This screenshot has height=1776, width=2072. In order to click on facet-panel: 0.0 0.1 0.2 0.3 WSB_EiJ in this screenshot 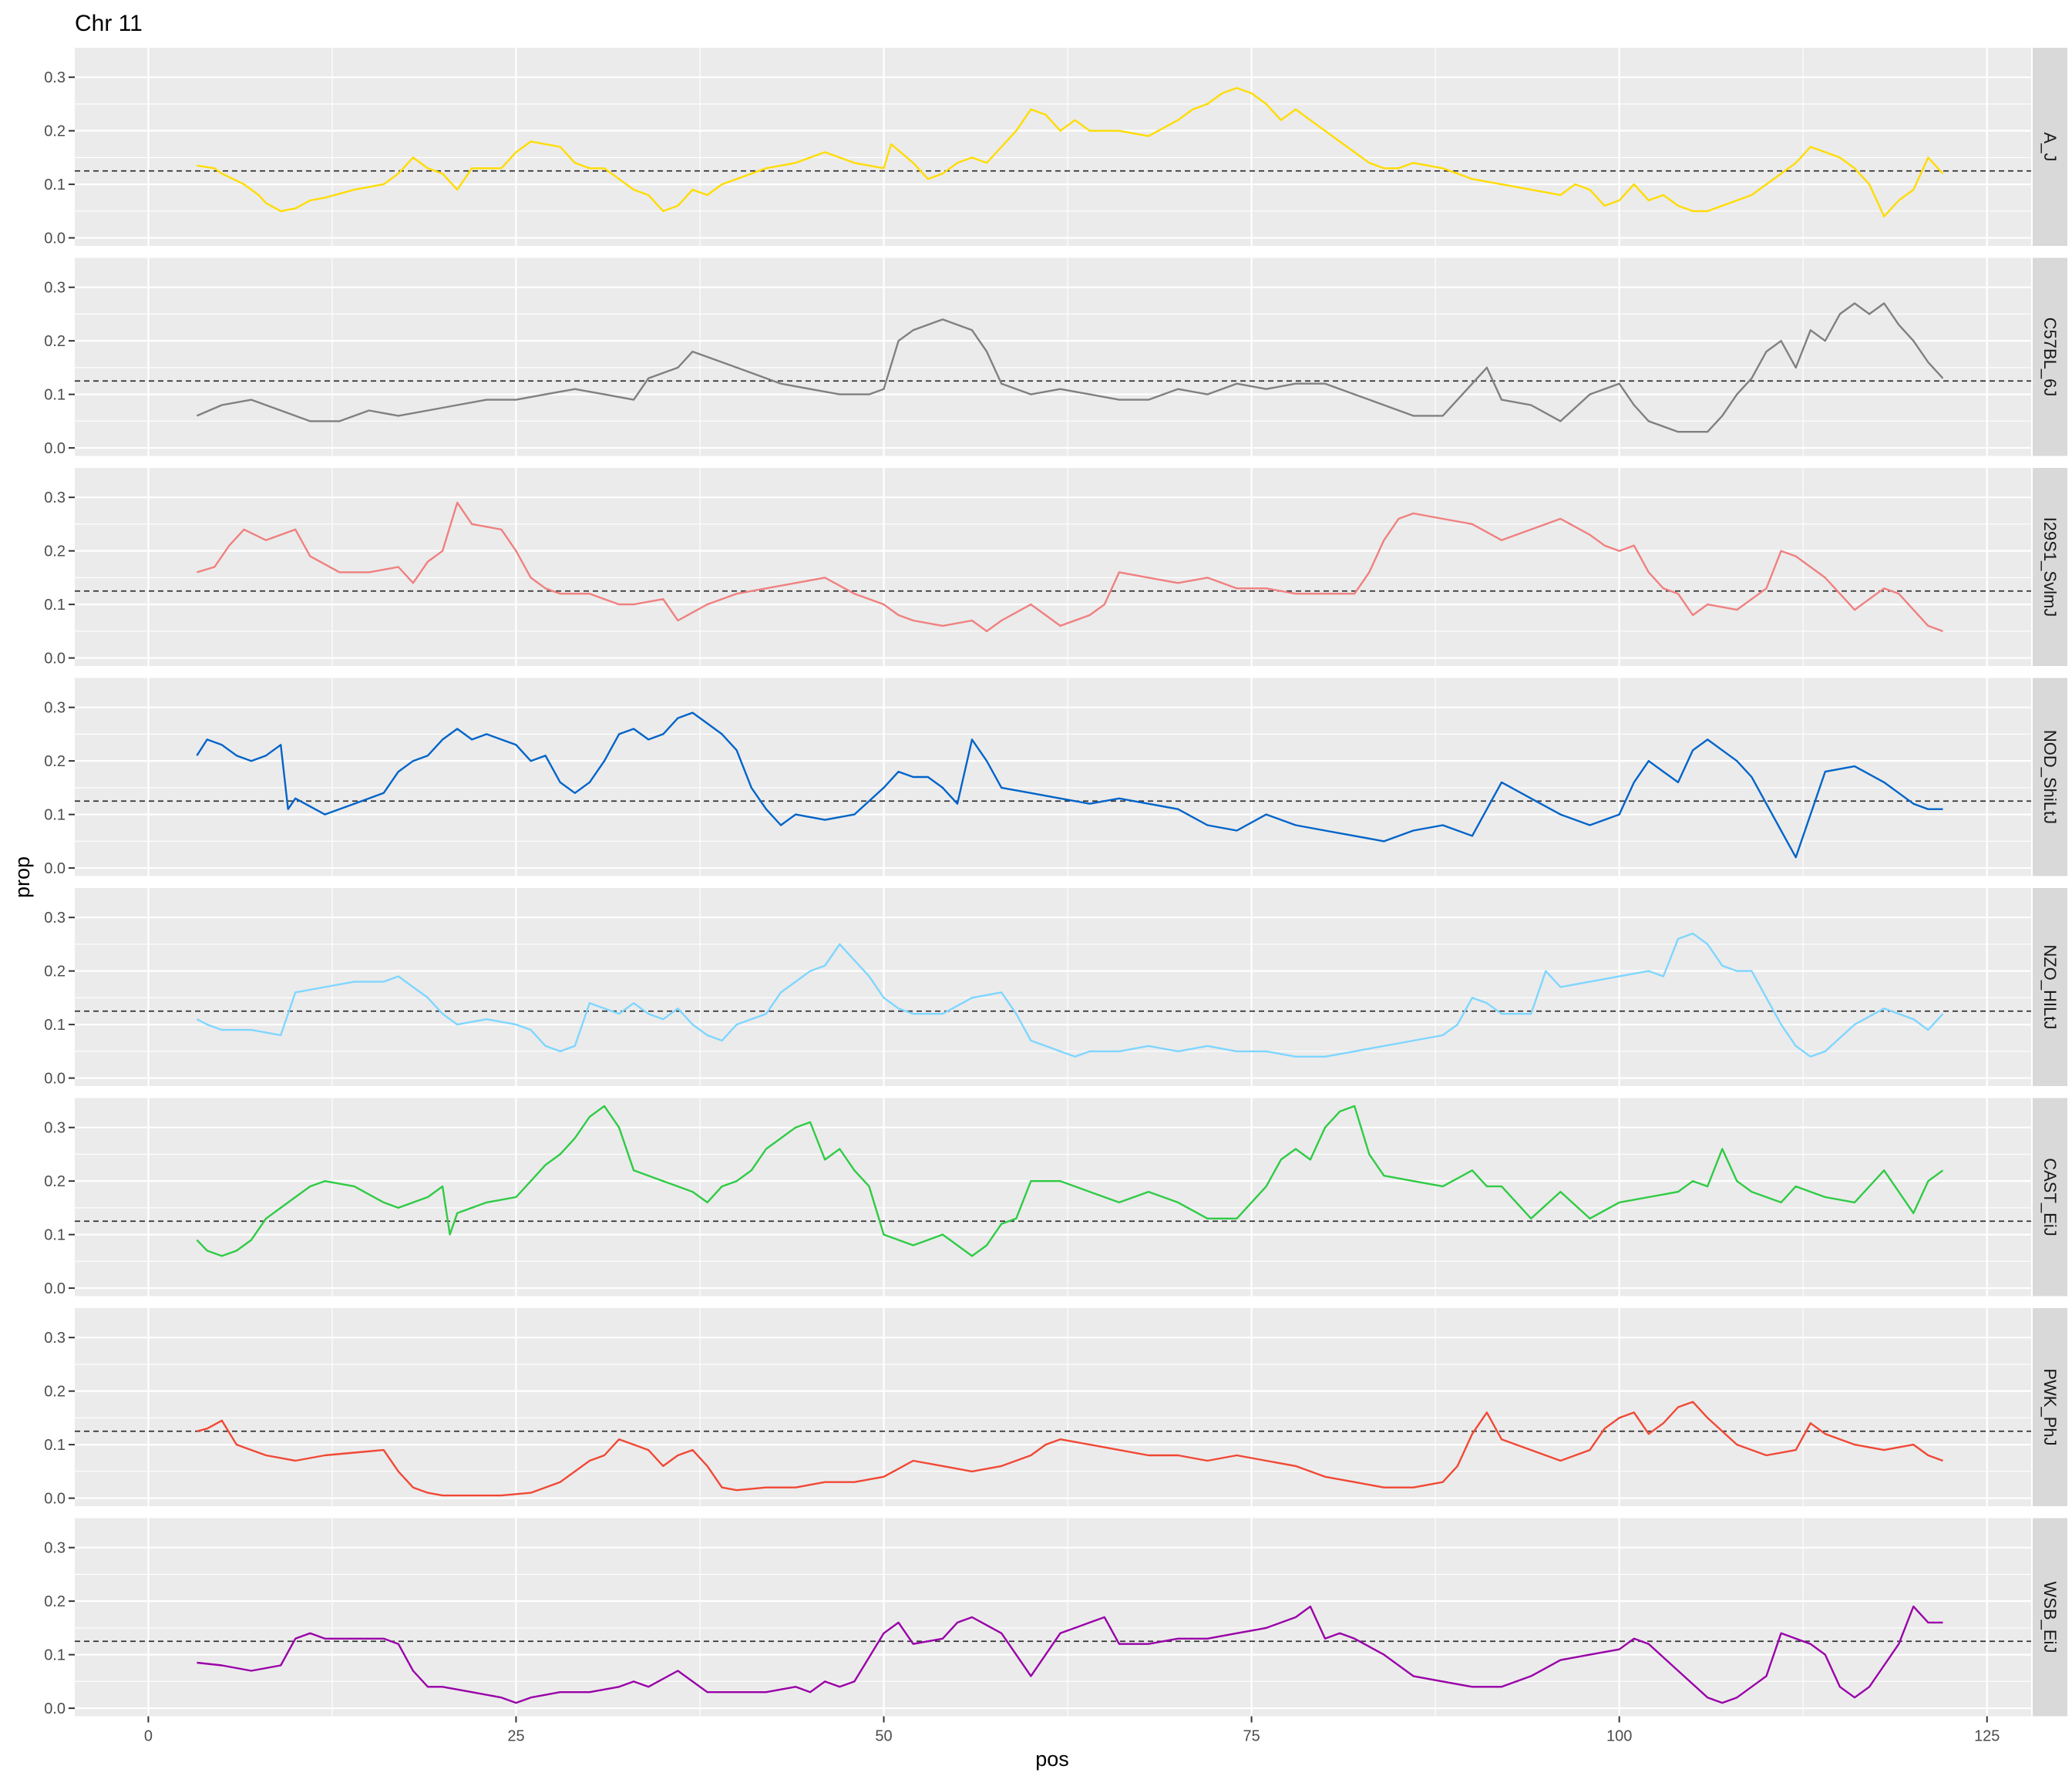, I will do `click(1055, 1617)`.